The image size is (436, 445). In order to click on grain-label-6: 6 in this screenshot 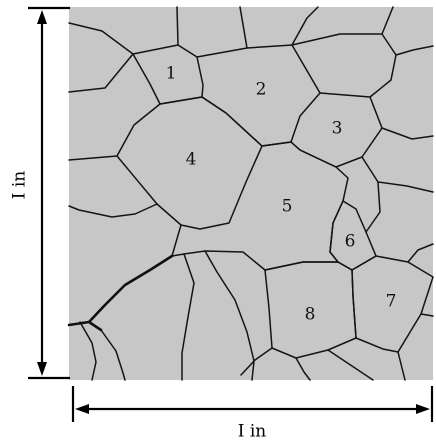, I will do `click(350, 242)`.